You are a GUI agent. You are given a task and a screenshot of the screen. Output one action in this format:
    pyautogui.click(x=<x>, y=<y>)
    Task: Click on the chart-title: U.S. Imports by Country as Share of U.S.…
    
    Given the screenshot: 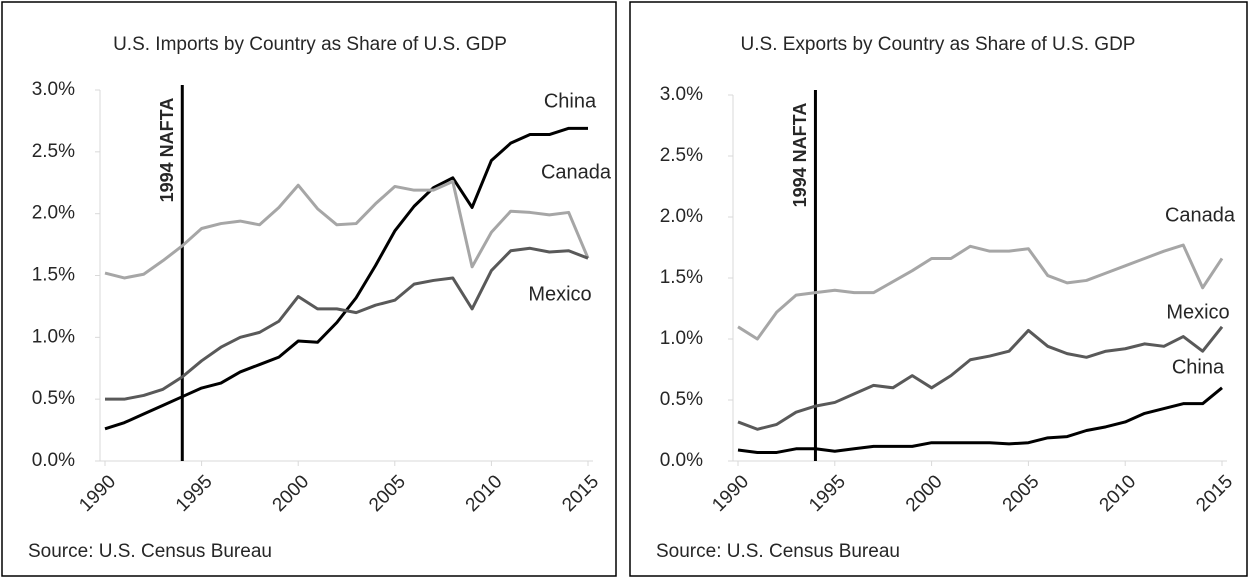 What is the action you would take?
    pyautogui.click(x=310, y=44)
    